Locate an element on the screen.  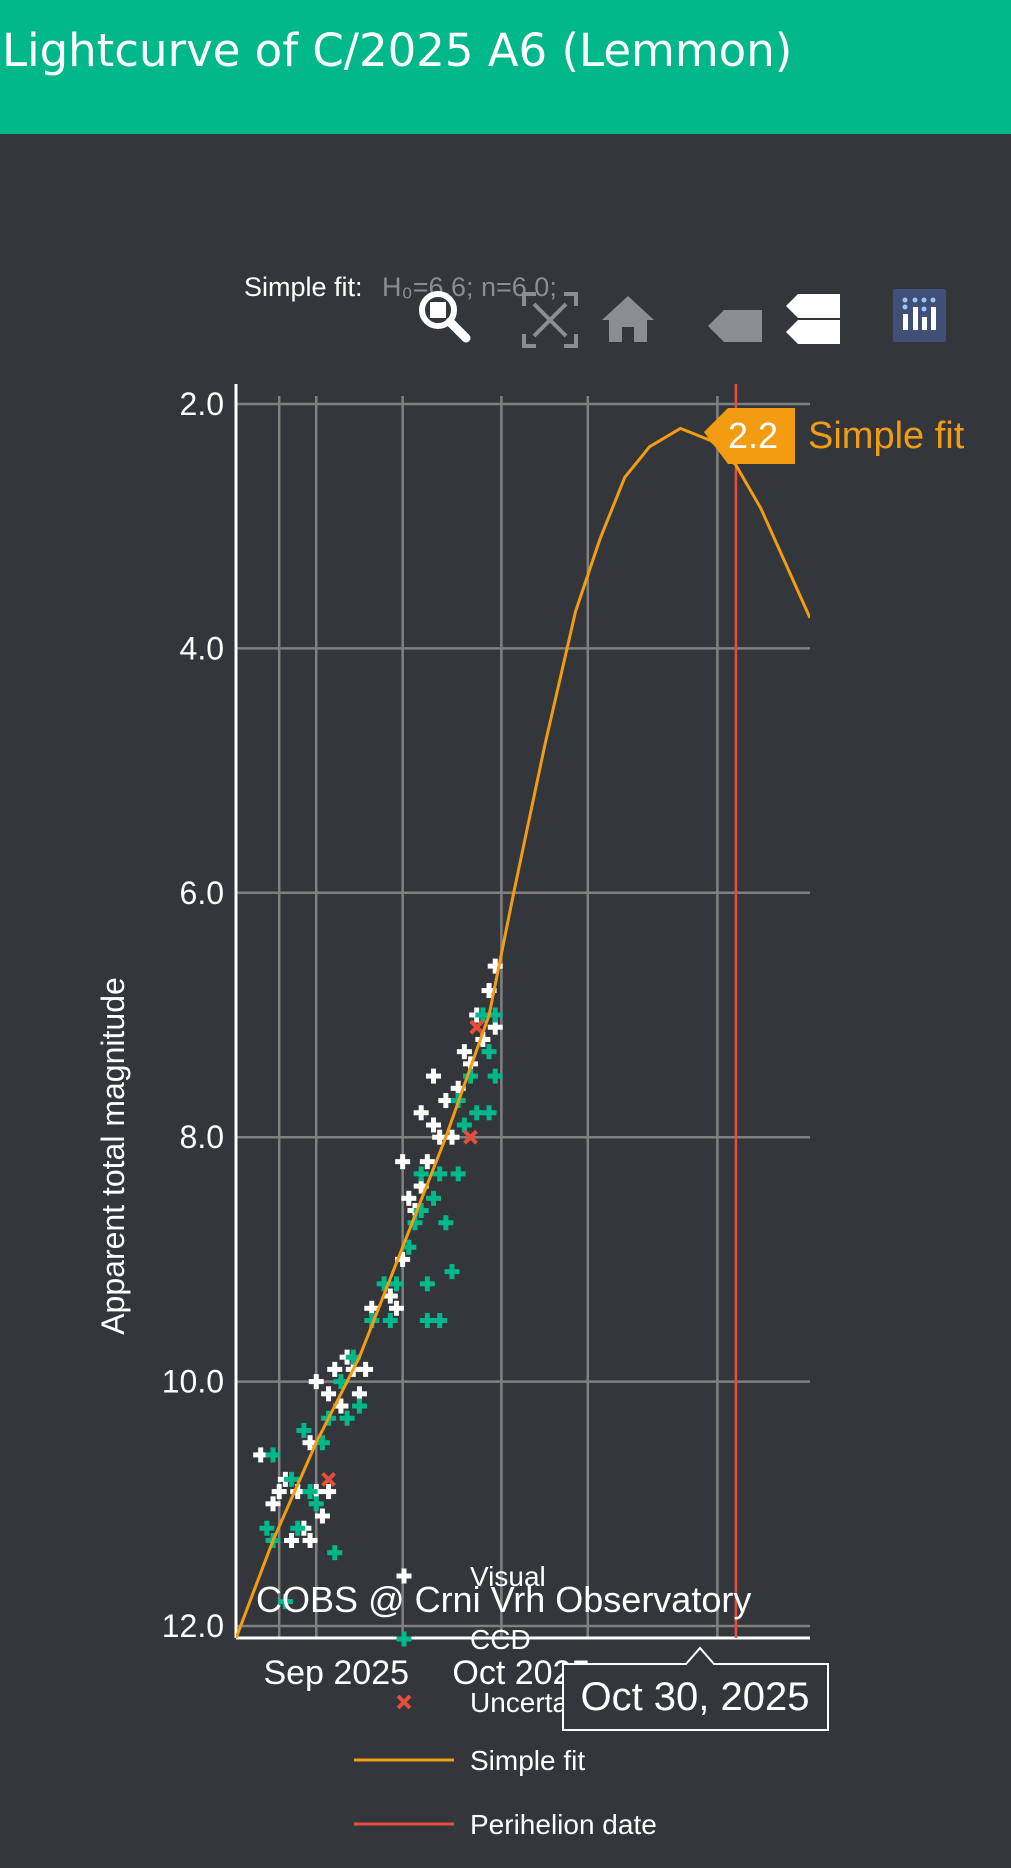
legend-label-perihelion: Perihelion date is located at coordinates (563, 1824).